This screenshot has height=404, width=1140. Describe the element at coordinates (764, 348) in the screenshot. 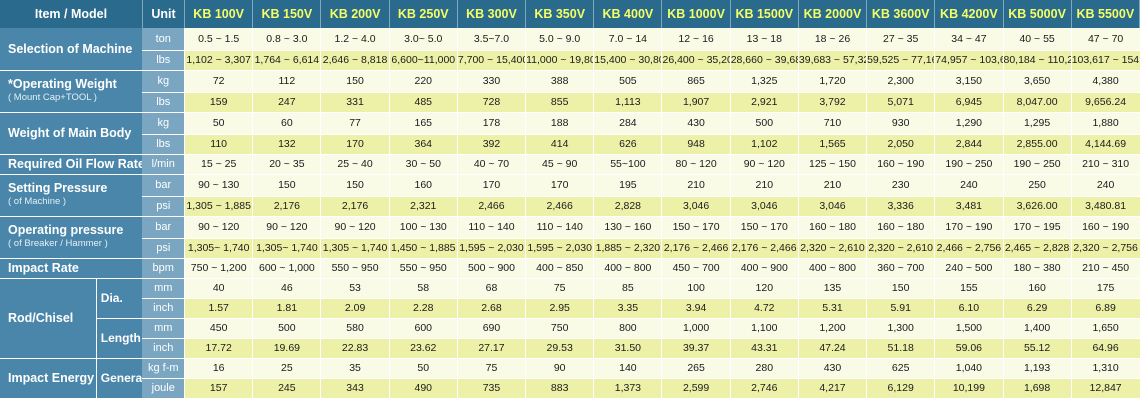

I see `value-cell: 43.31` at that location.